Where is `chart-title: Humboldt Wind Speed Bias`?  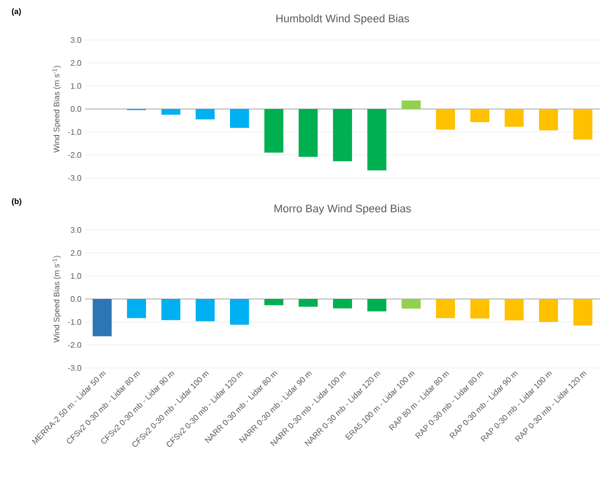
chart-title: Humboldt Wind Speed Bias is located at coordinates (343, 19).